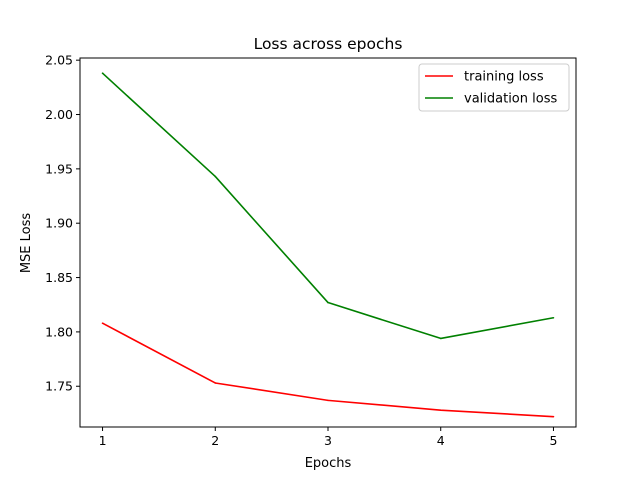 This screenshot has width=640, height=480. I want to click on y-tick-label-1: 1.80, so click(59, 331).